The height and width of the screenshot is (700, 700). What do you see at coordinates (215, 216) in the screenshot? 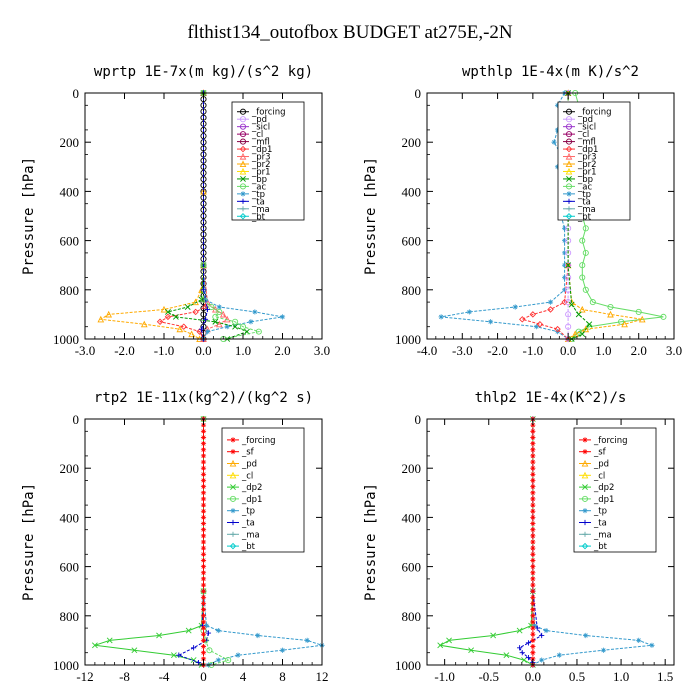
I see `series-line-pr3` at bounding box center [215, 216].